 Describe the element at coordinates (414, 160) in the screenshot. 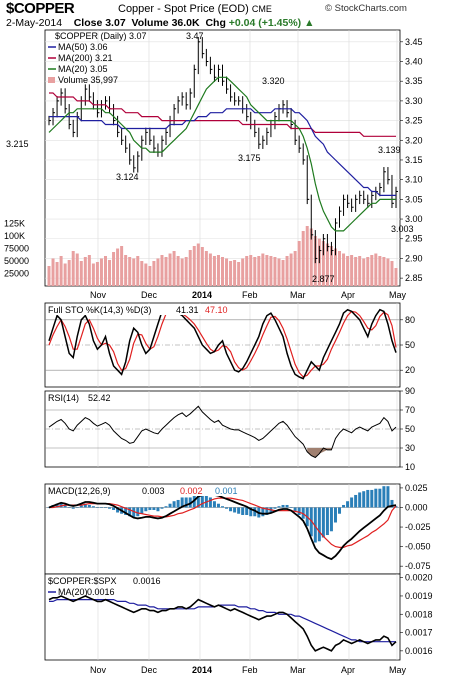

I see `price-ylabel-6: 3.15` at that location.